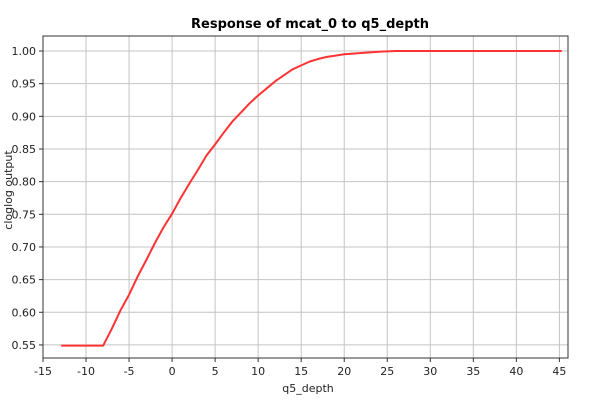  I want to click on y-tick-label: 0.55, so click(24, 345).